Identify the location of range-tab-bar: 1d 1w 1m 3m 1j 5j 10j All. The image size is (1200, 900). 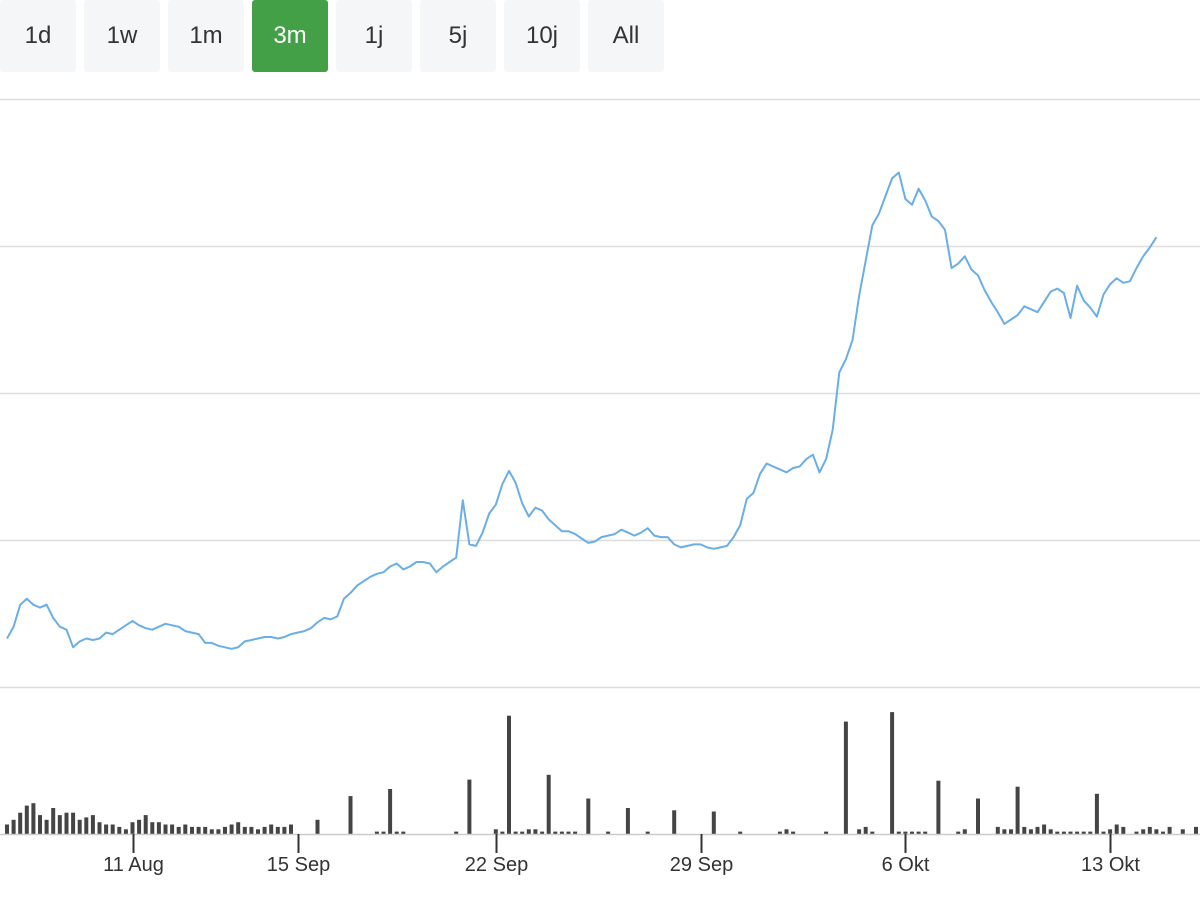
(336, 36).